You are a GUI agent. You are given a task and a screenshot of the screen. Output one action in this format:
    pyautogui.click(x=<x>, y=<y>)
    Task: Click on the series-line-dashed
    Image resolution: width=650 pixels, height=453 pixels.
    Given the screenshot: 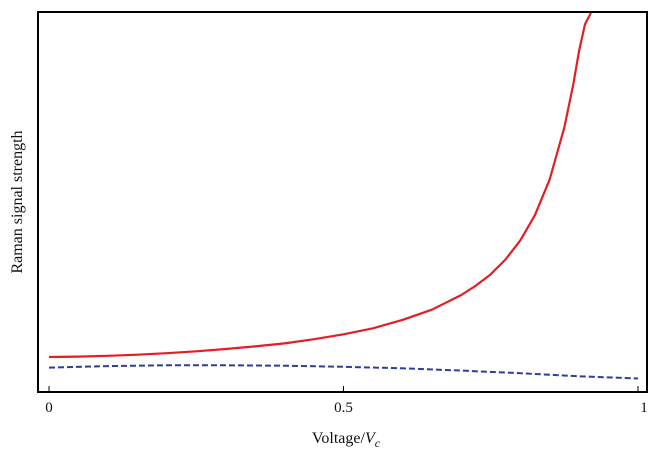 What is the action you would take?
    pyautogui.click(x=343, y=372)
    